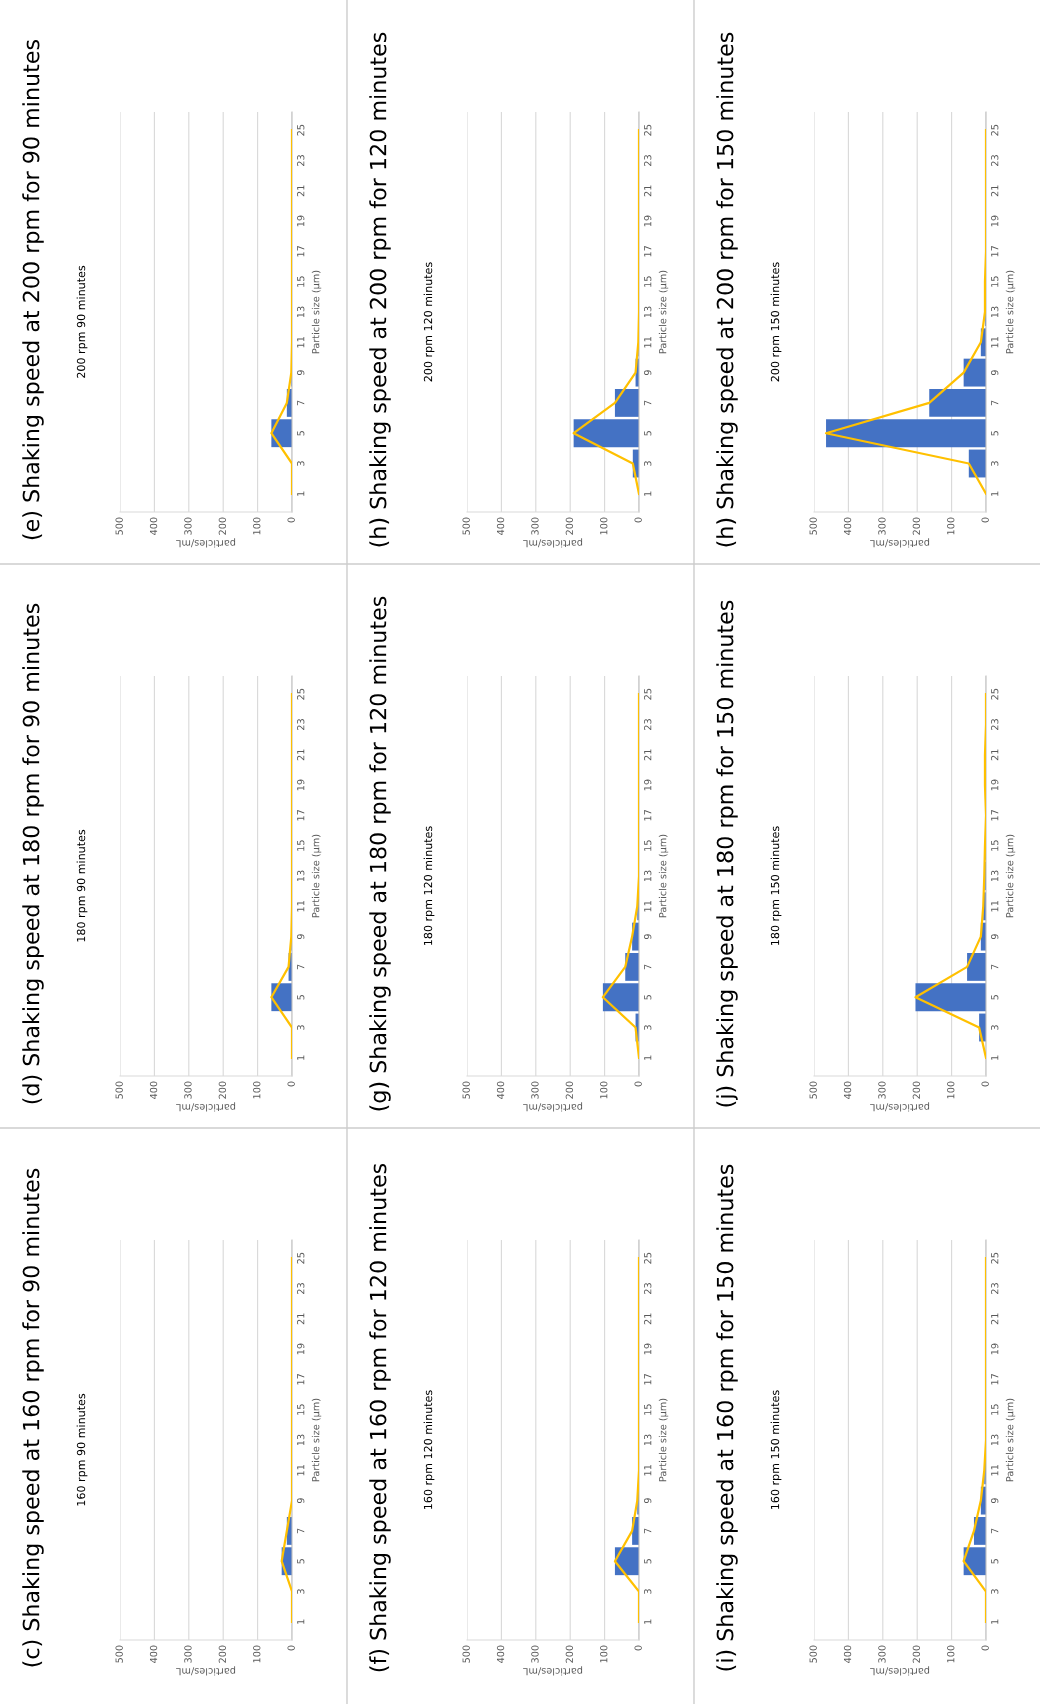 This screenshot has width=1040, height=1704. I want to click on text: 180 rpm 90 minutes, so click(82, 885).